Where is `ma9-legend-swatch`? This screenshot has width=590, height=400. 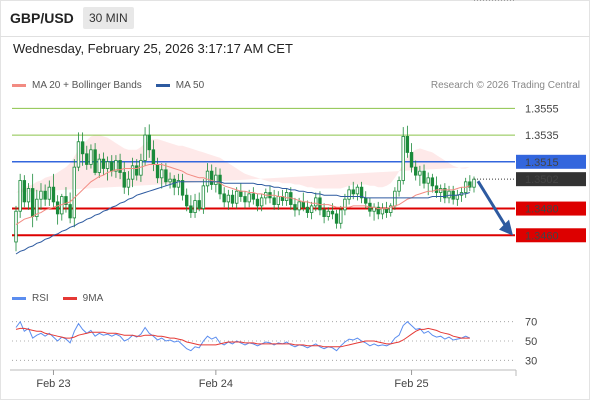 ma9-legend-swatch is located at coordinates (69, 298).